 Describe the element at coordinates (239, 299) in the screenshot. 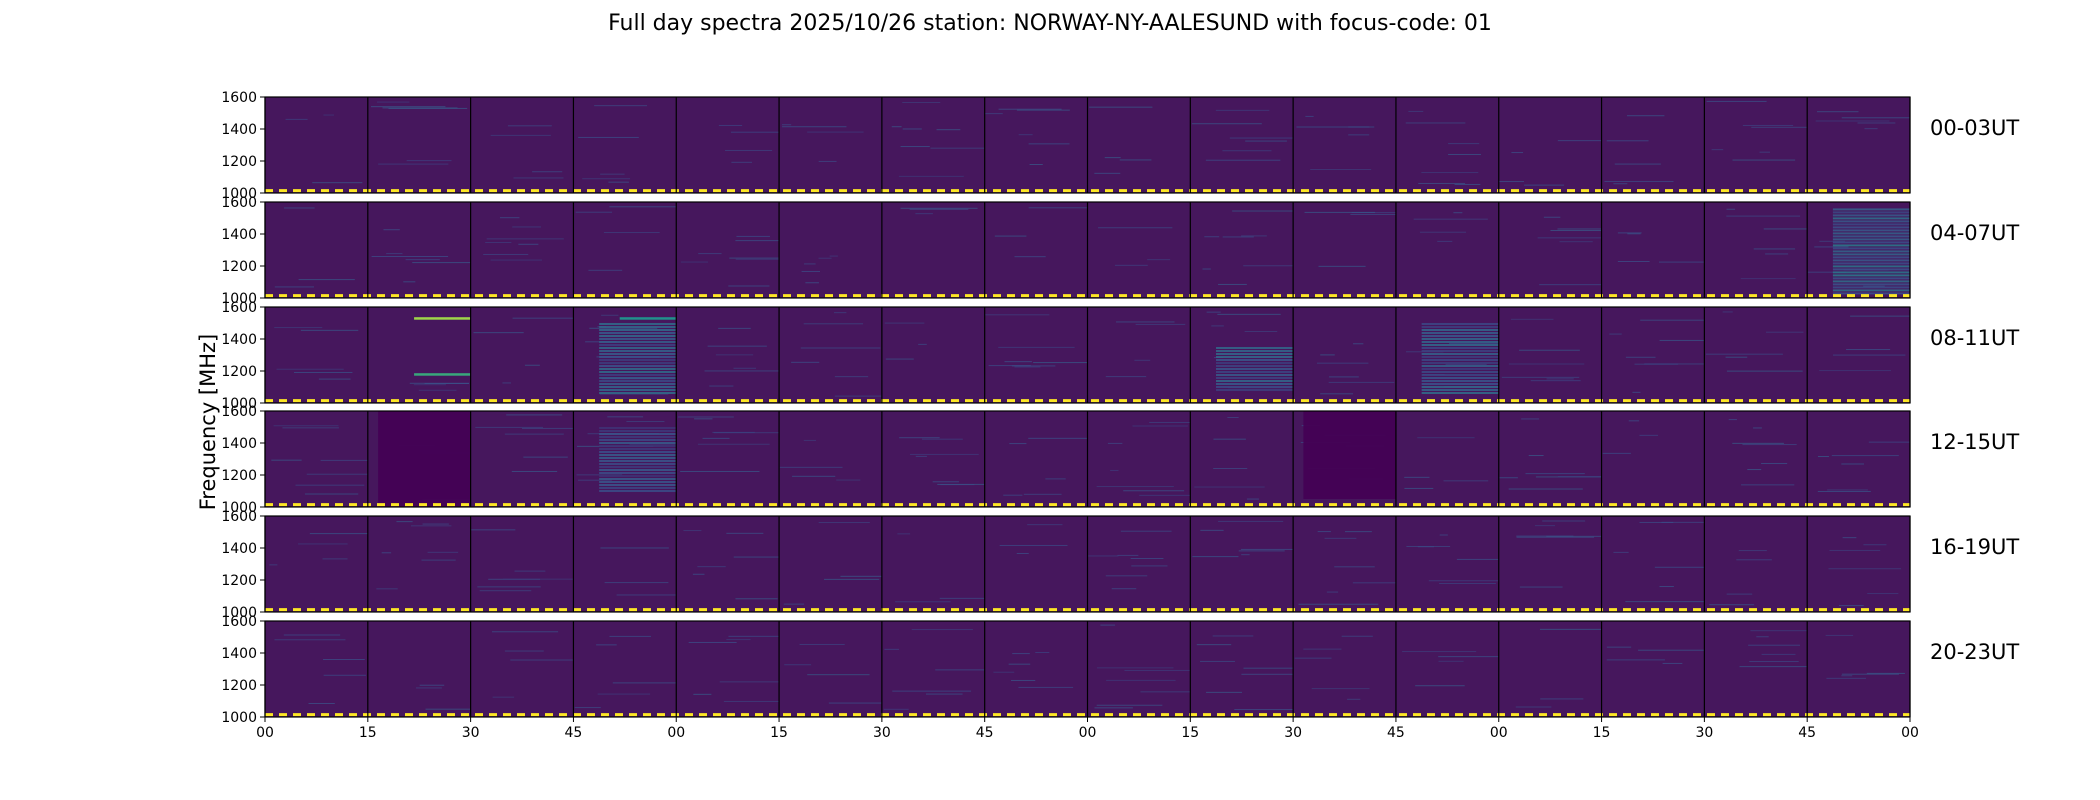

I see `y-tick-label: 1000` at that location.